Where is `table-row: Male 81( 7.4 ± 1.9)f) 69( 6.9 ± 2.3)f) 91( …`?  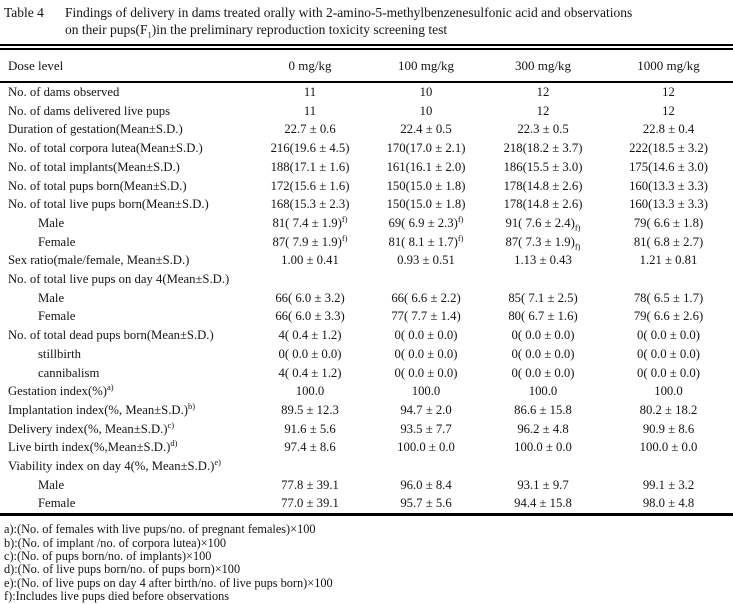
table-row: Male 81( 7.4 ± 1.9)f) 69( 6.9 ± 2.3)f) 91( … is located at coordinates (366, 223).